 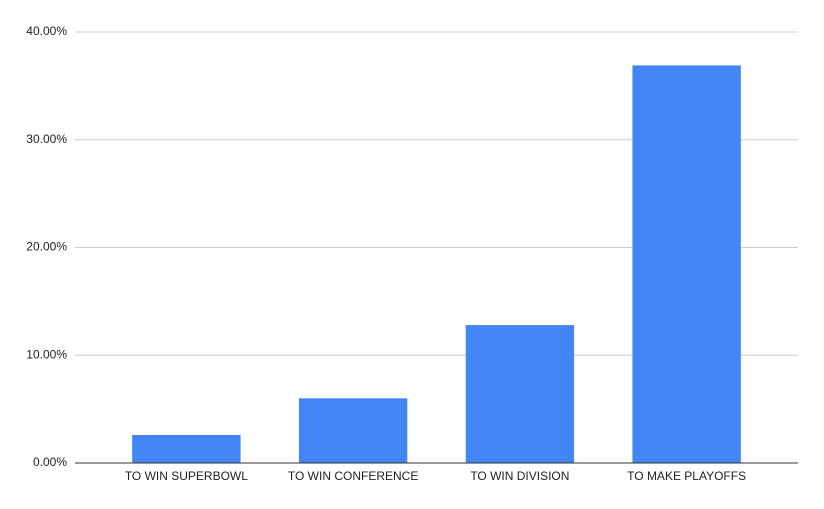 I want to click on y-tick-label: 20.00%, so click(x=46, y=247).